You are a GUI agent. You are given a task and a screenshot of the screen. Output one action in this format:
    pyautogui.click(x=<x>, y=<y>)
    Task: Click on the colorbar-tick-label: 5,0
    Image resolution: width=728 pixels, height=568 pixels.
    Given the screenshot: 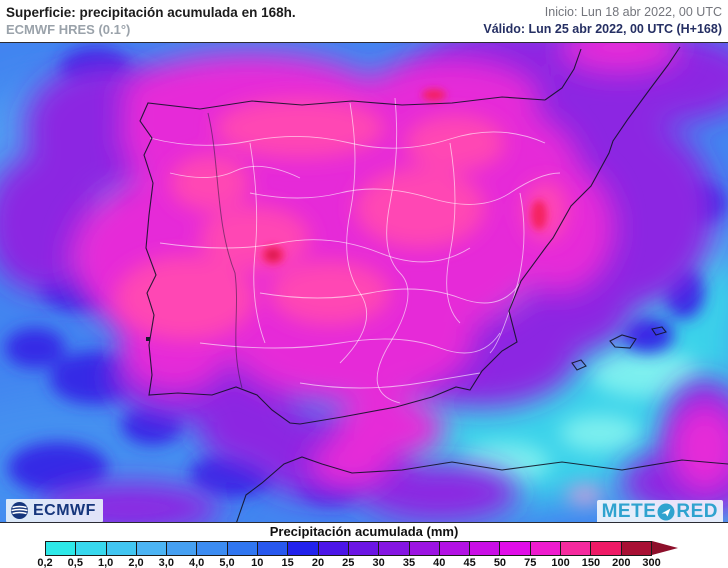 What is the action you would take?
    pyautogui.click(x=227, y=562)
    